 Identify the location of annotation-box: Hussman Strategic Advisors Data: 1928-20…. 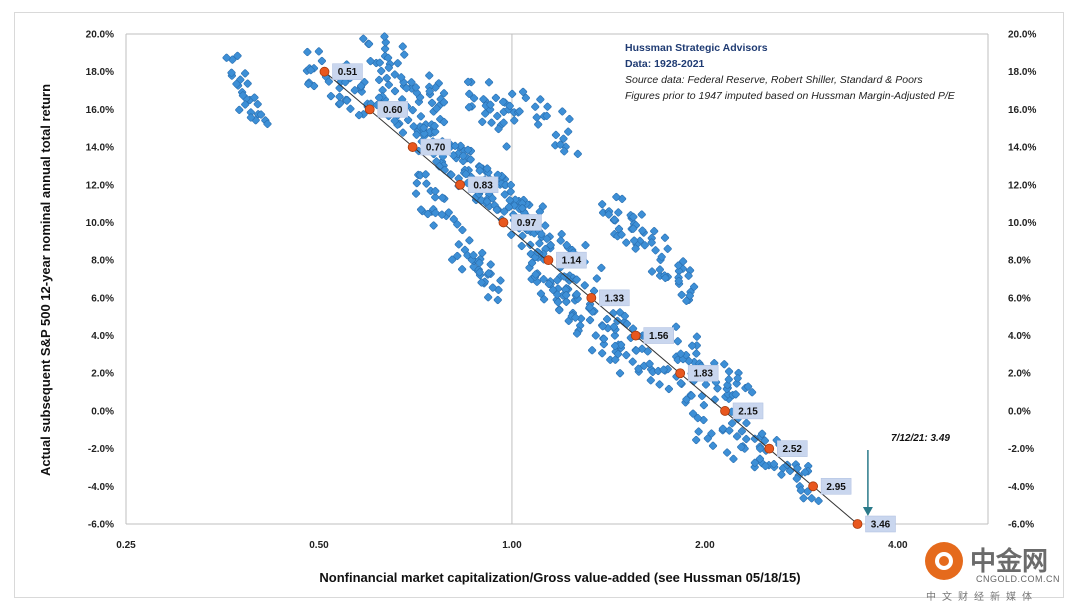
(790, 72).